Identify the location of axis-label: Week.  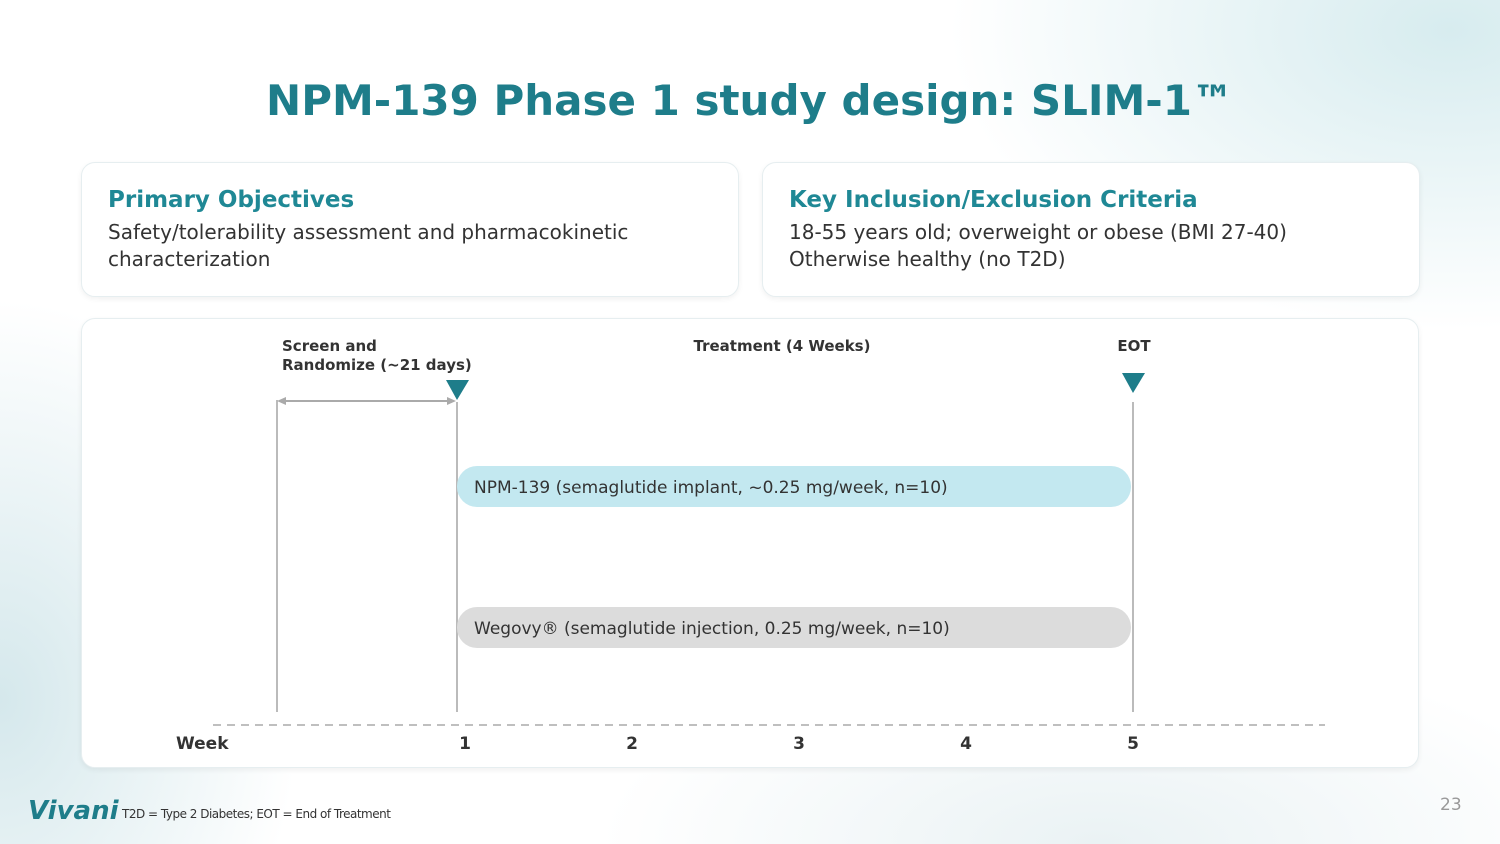
(202, 744).